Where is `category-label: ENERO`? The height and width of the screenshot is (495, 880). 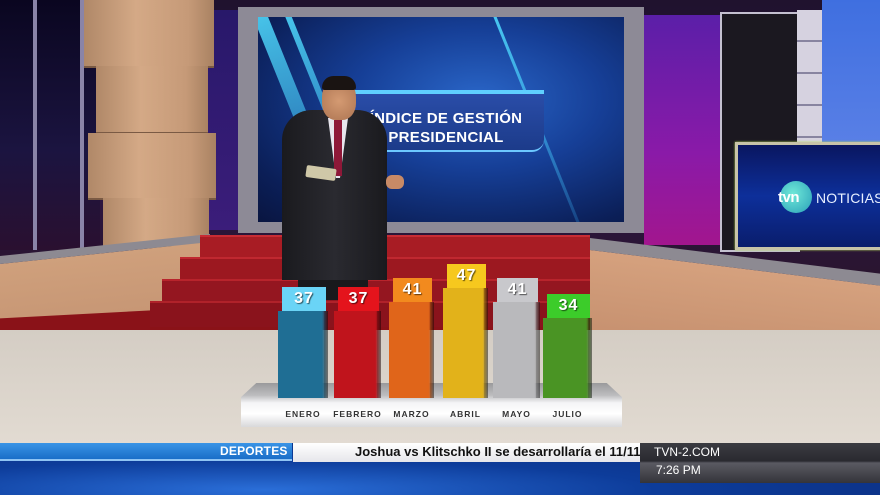
category-label: ENERO is located at coordinates (303, 414).